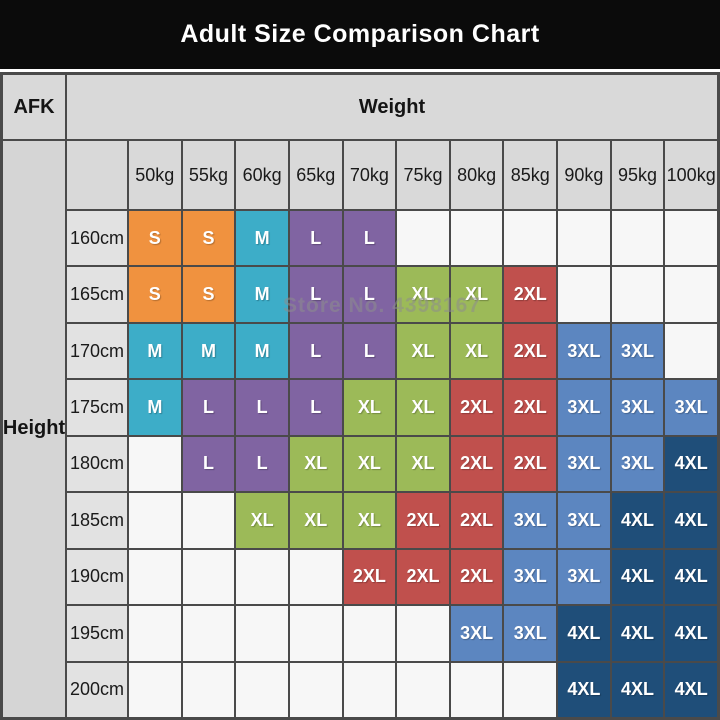  I want to click on empty-cell-160cm-80kg, so click(476, 238).